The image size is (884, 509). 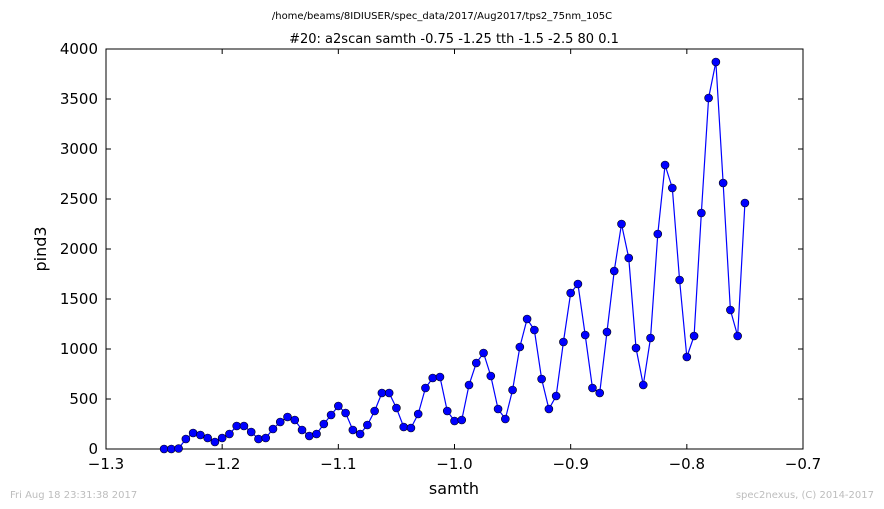 I want to click on x-tick-label: −1.2, so click(x=222, y=464).